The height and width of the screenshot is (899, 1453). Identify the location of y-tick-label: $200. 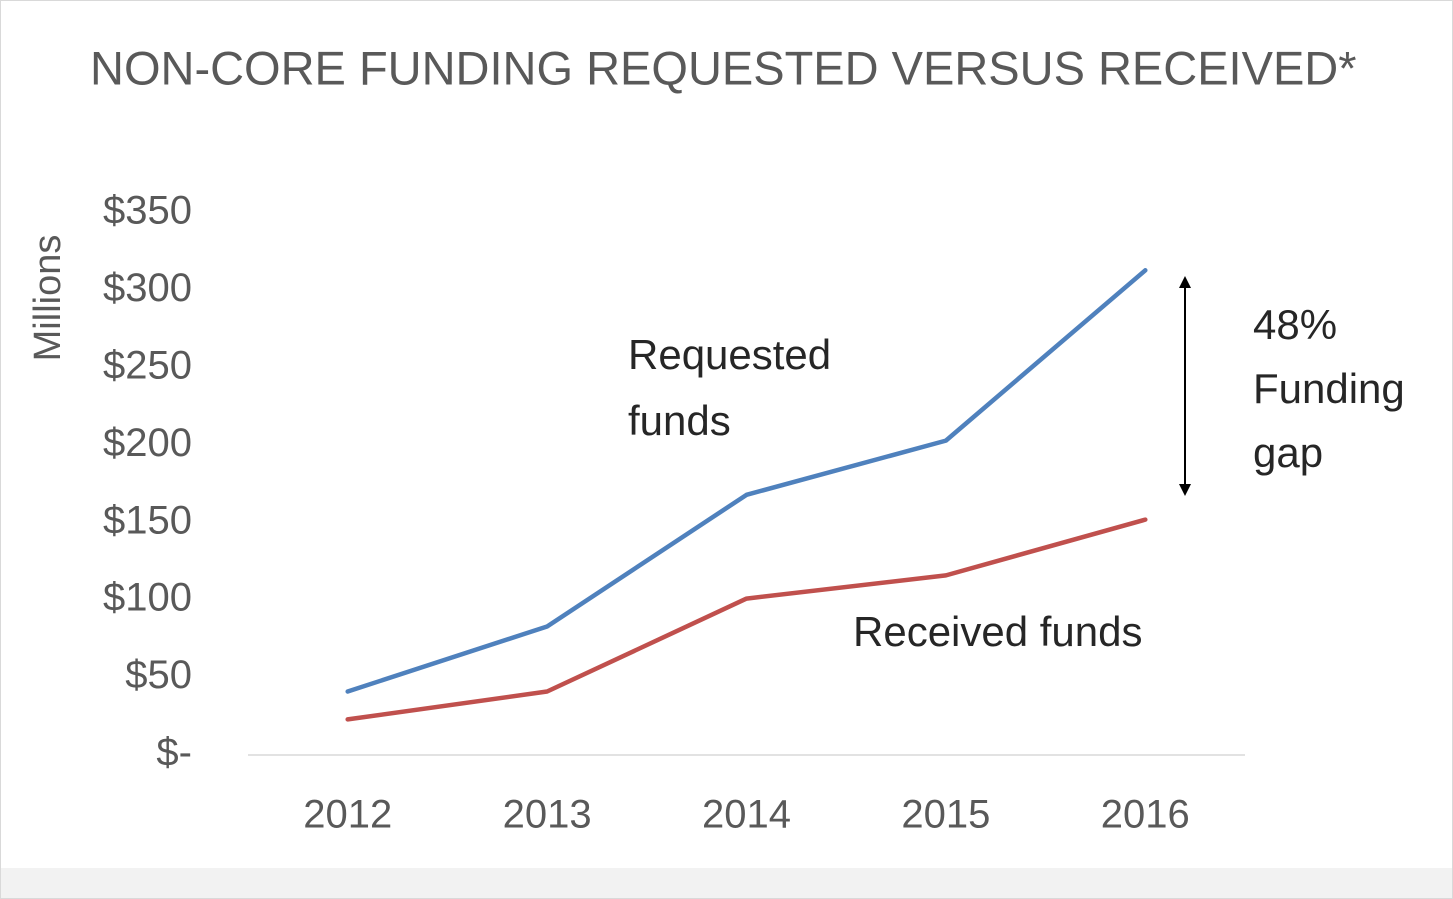
(147, 443).